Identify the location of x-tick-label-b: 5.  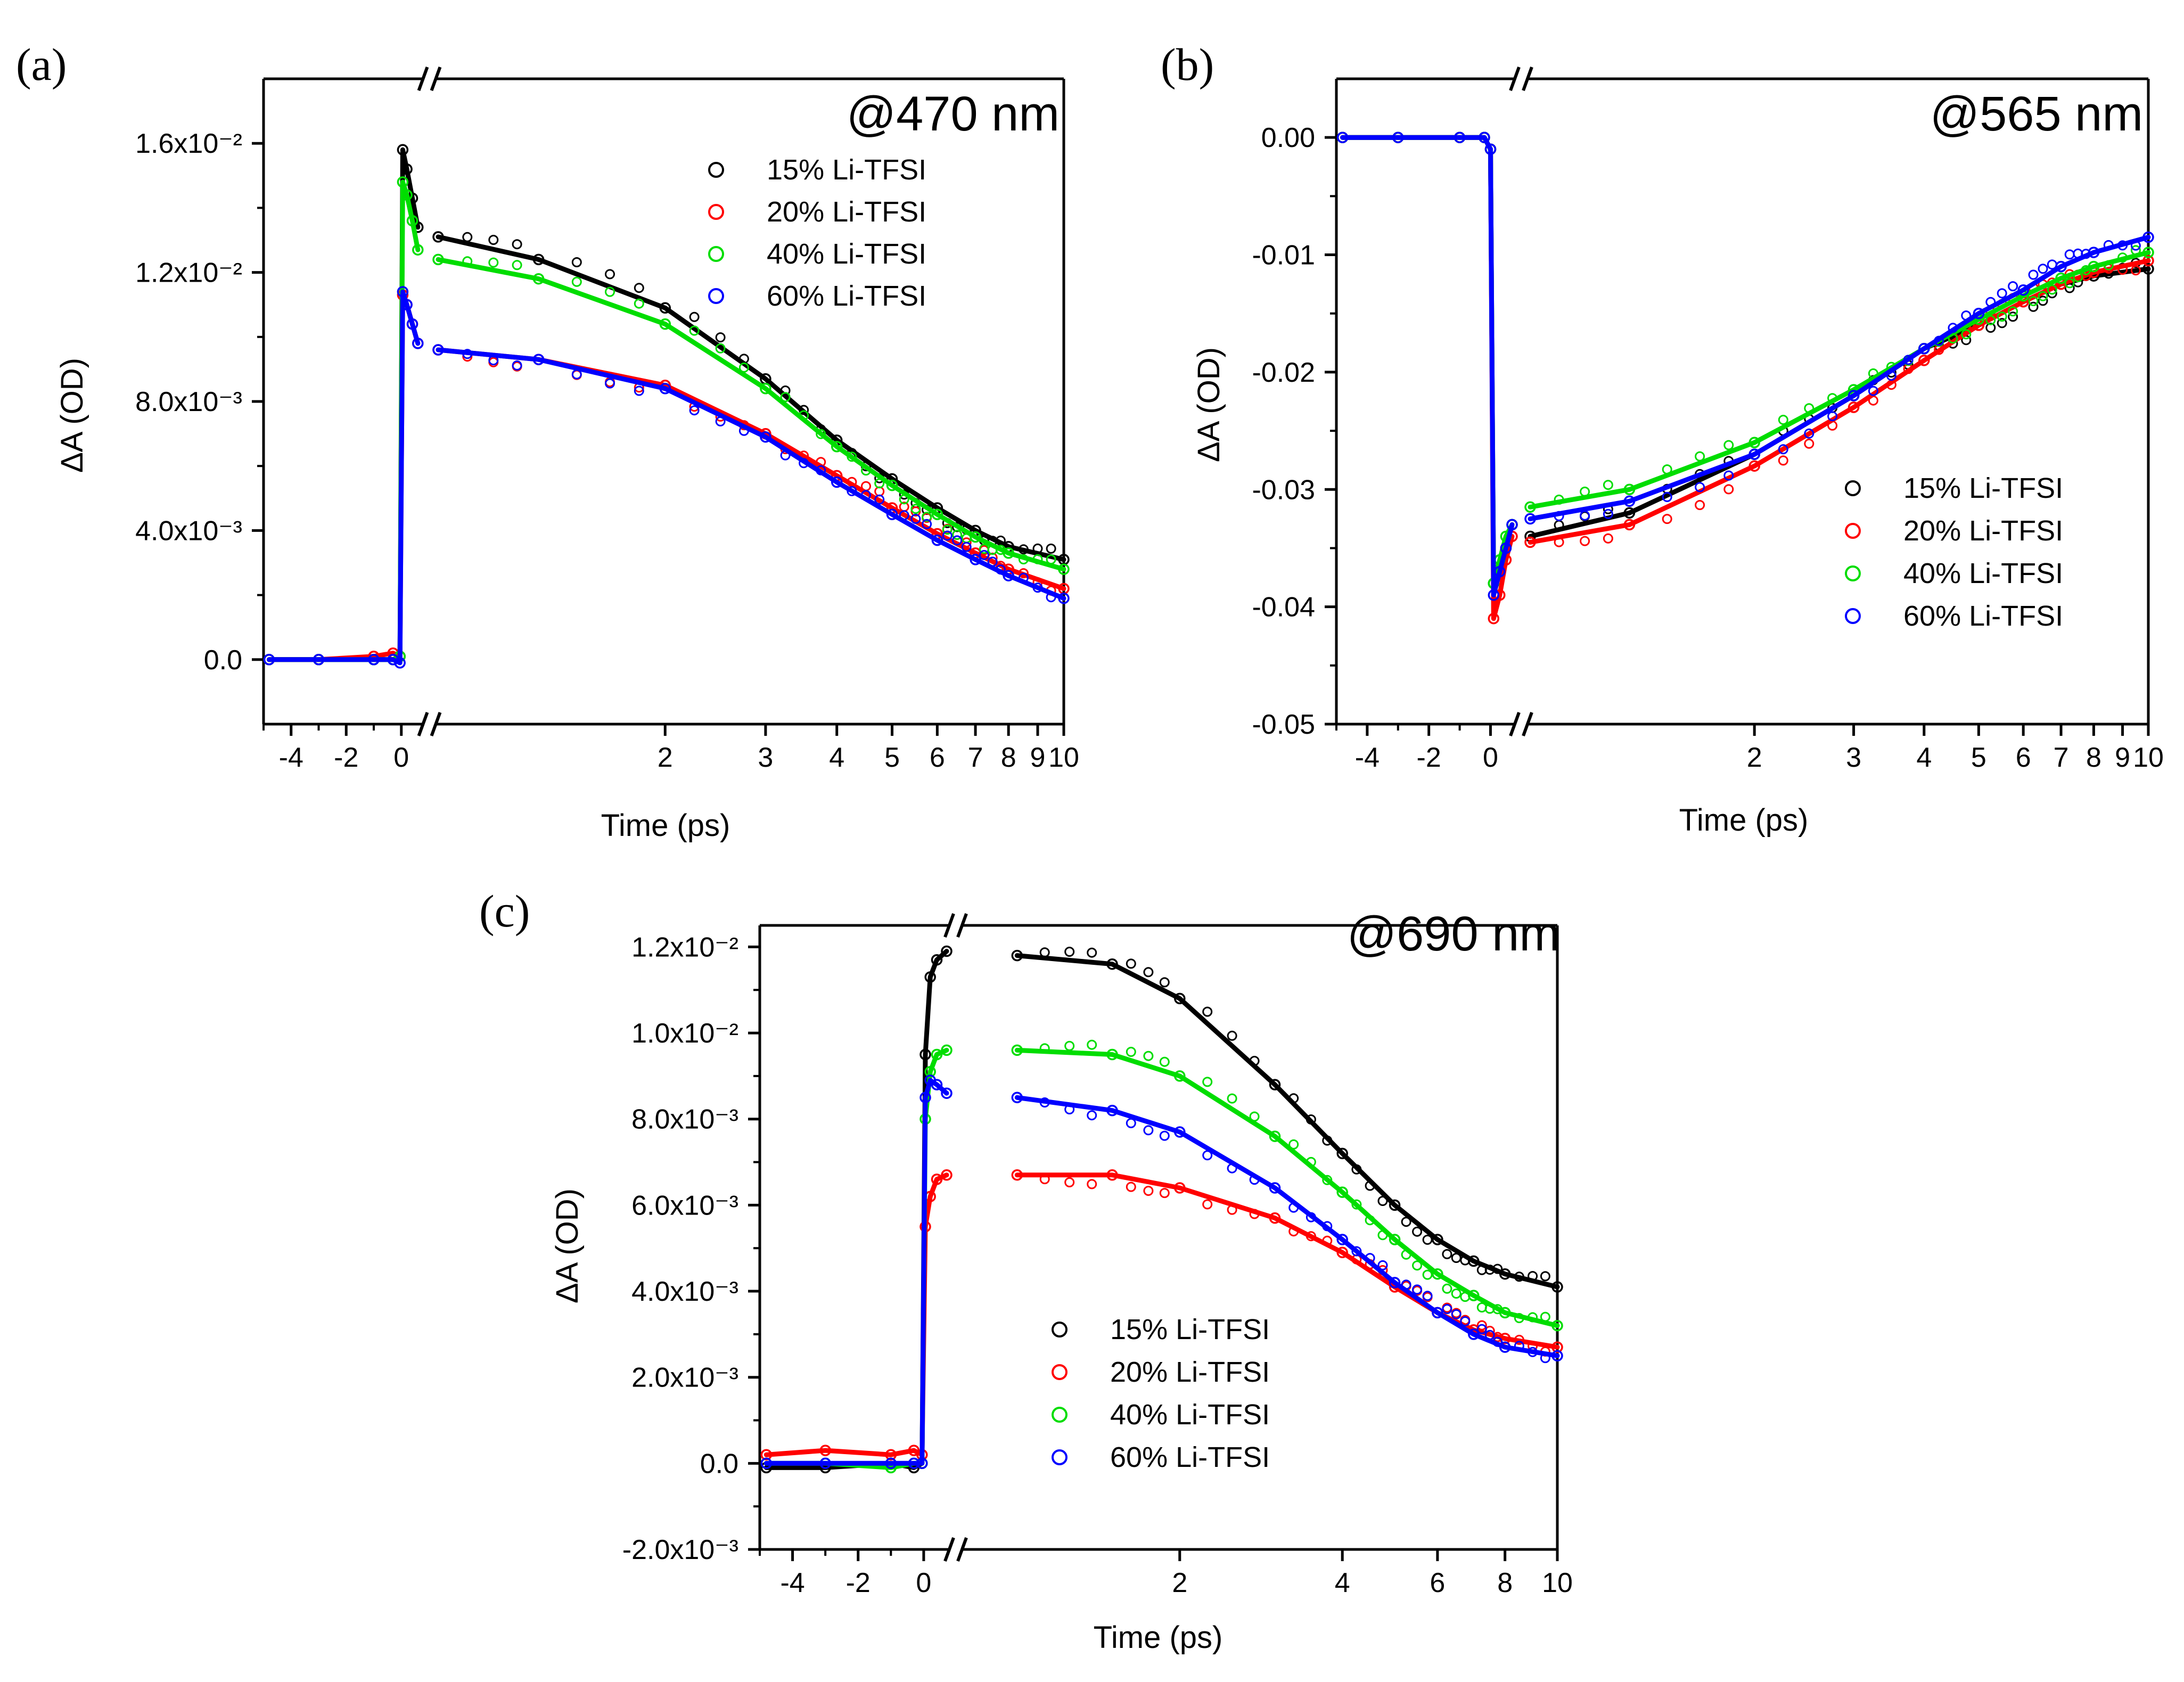
(1979, 757).